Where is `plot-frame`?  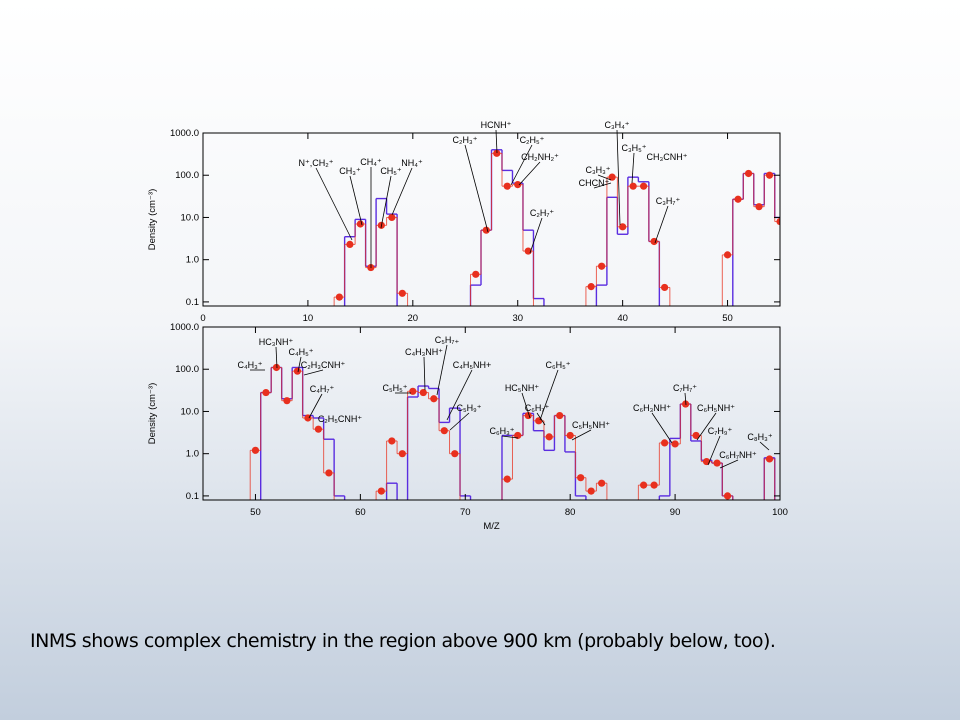 plot-frame is located at coordinates (491, 219).